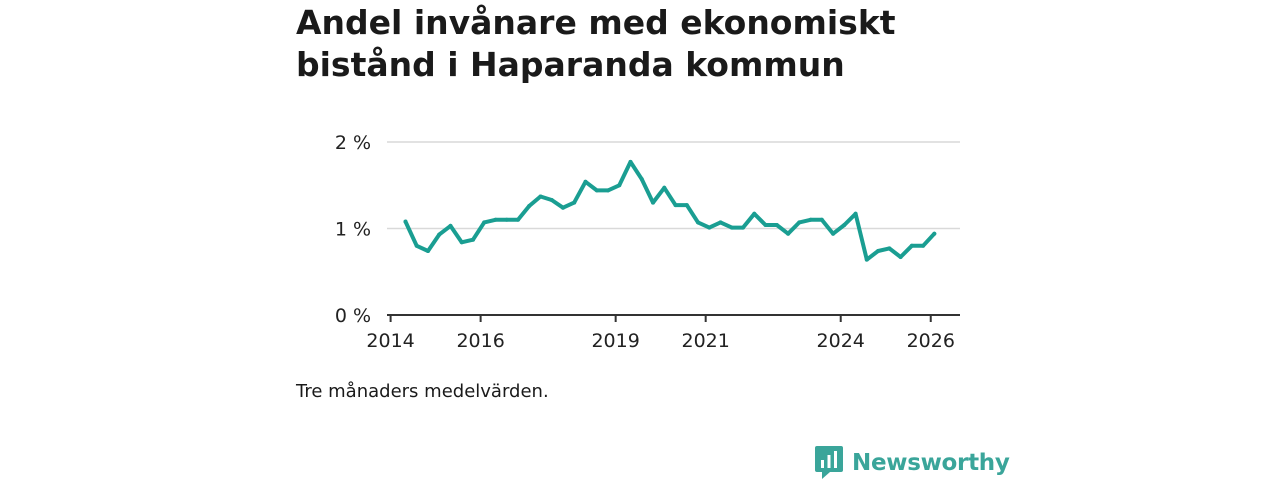 The width and height of the screenshot is (1280, 480). Describe the element at coordinates (390, 341) in the screenshot. I see `x-tick-label: 2014` at that location.